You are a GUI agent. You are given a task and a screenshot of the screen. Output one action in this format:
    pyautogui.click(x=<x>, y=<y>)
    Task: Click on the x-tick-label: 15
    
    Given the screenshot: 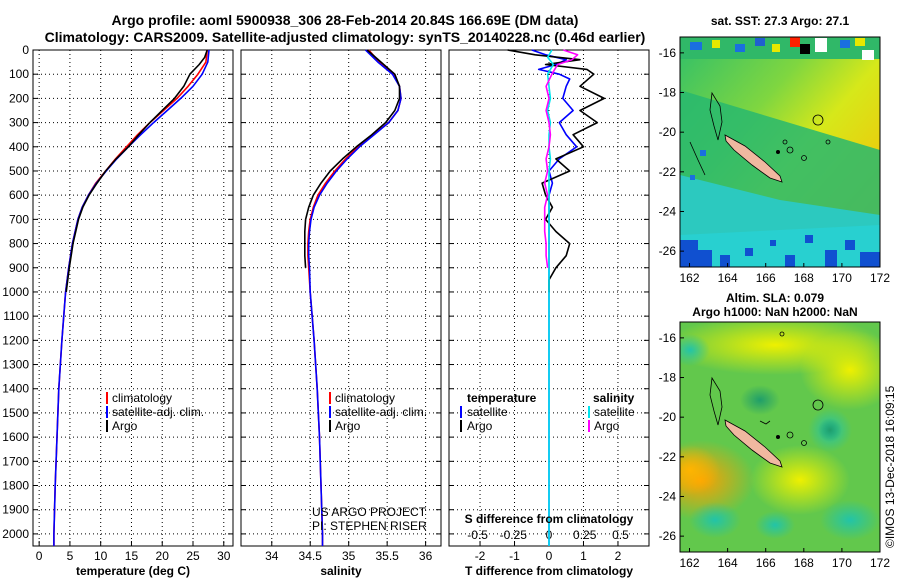 What is the action you would take?
    pyautogui.click(x=132, y=556)
    